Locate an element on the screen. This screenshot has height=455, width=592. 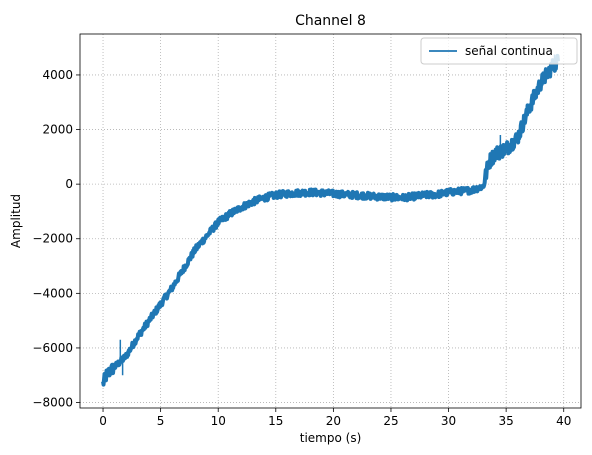
x-tick-label: 40 is located at coordinates (563, 421).